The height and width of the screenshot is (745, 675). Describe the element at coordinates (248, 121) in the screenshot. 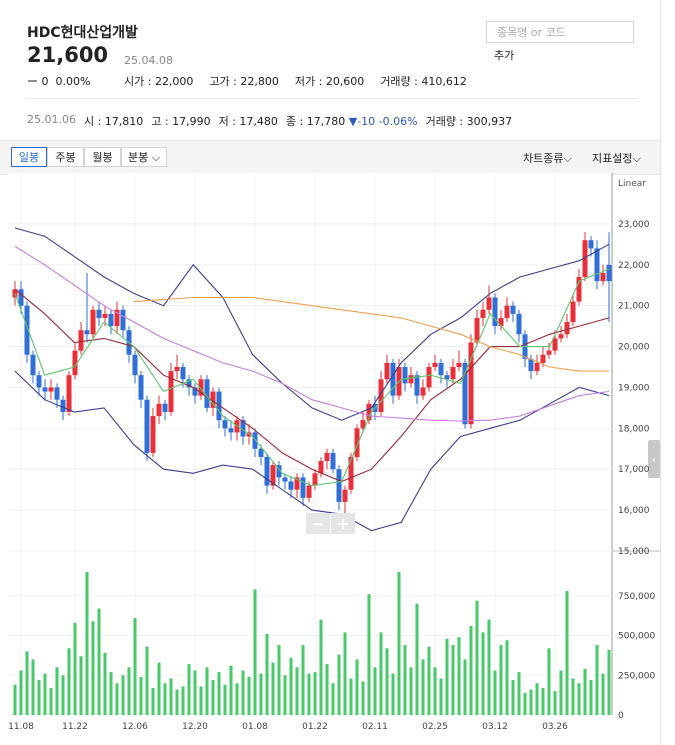

I see `info-item: 저 : 17,480` at that location.